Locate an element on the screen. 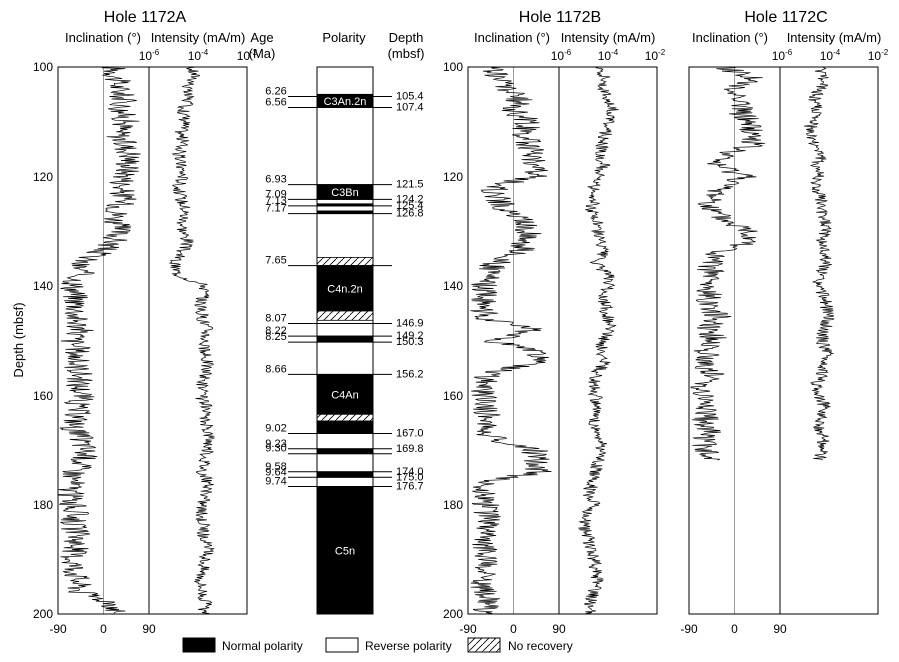 This screenshot has height=662, width=899. y-axis-left: 100 120 140 160 180 200 is located at coordinates (43, 340).